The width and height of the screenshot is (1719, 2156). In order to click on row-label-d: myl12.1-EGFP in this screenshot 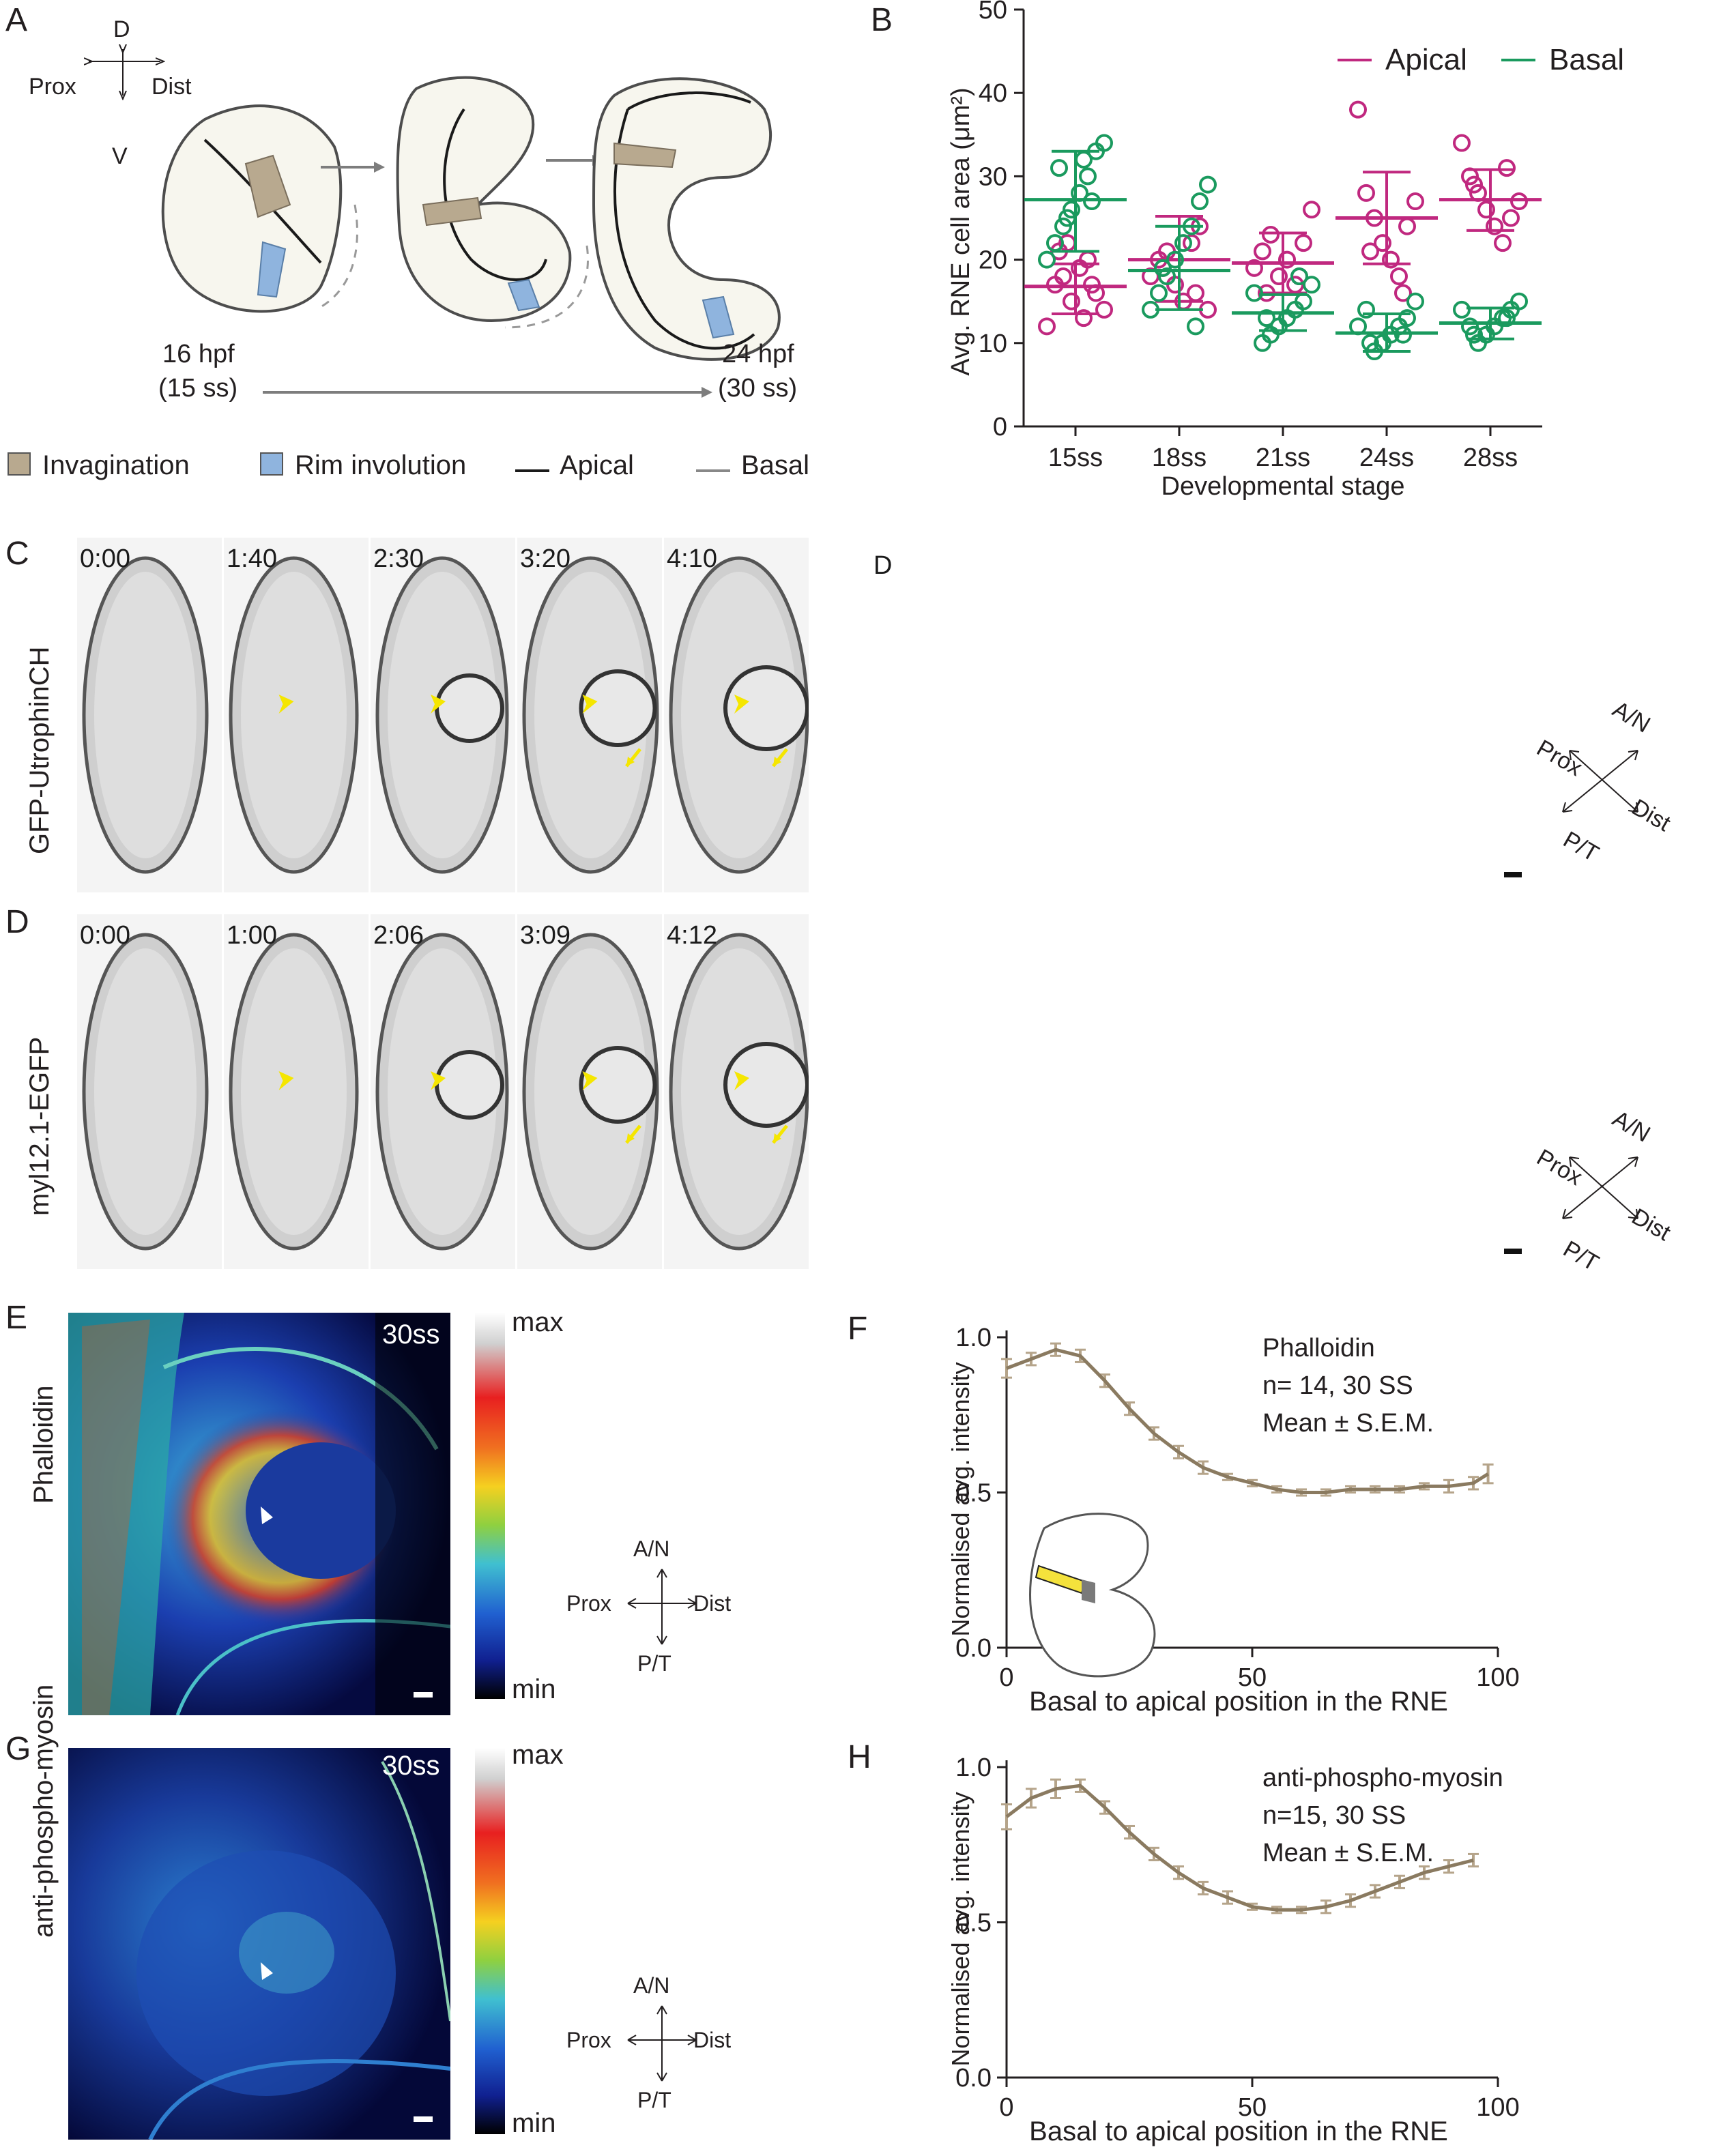, I will do `click(40, 1126)`.